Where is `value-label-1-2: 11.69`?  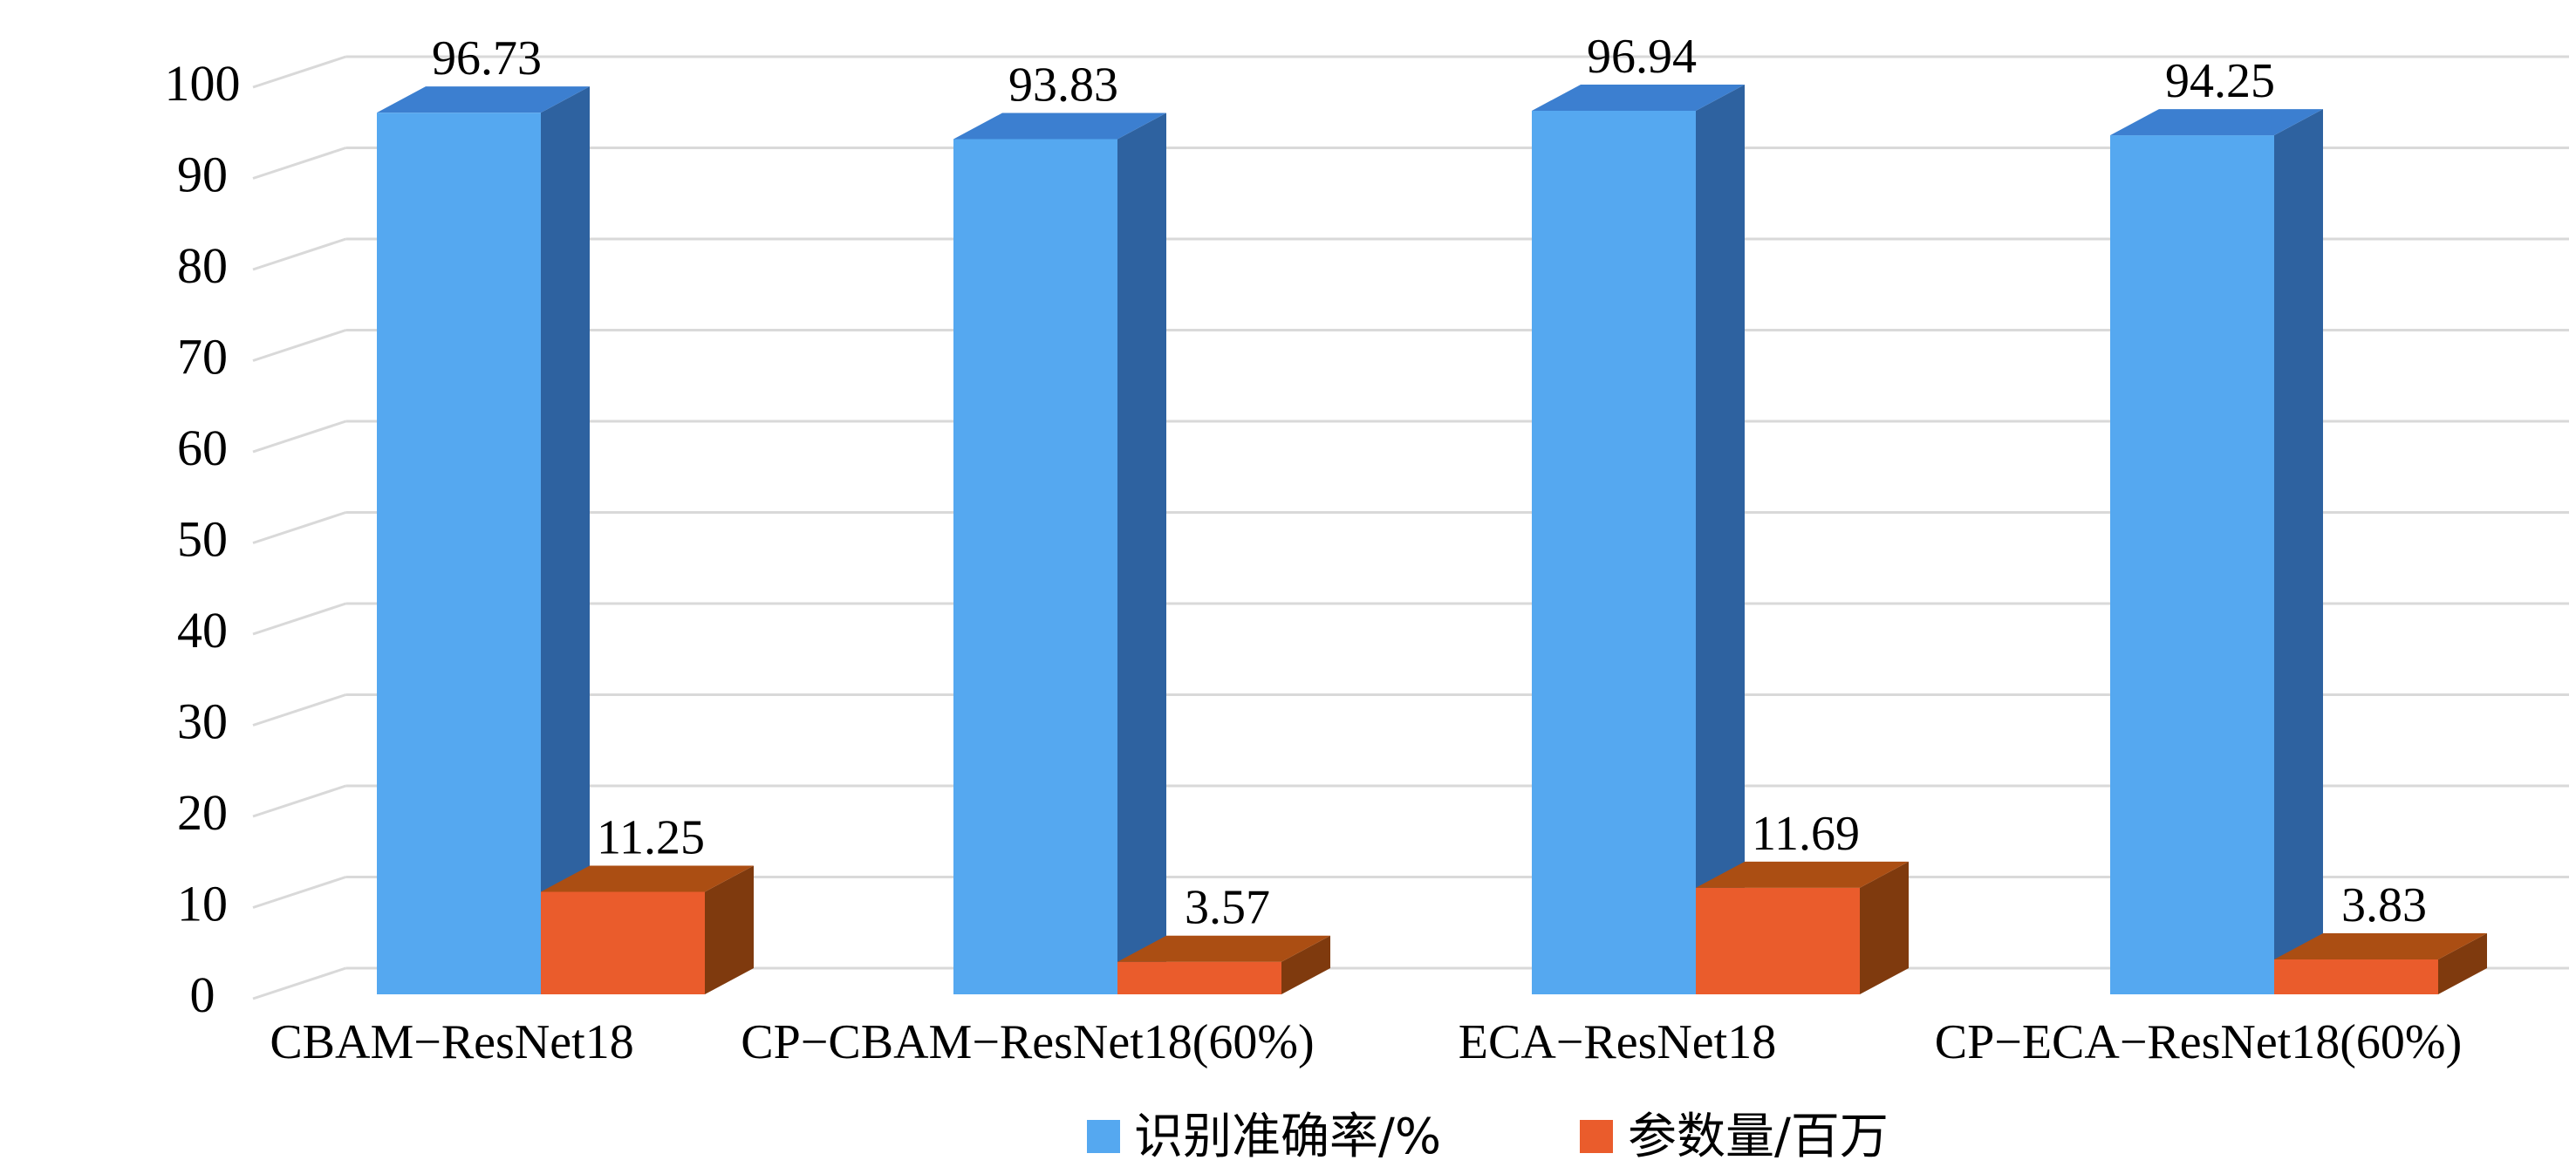 value-label-1-2: 11.69 is located at coordinates (1806, 834).